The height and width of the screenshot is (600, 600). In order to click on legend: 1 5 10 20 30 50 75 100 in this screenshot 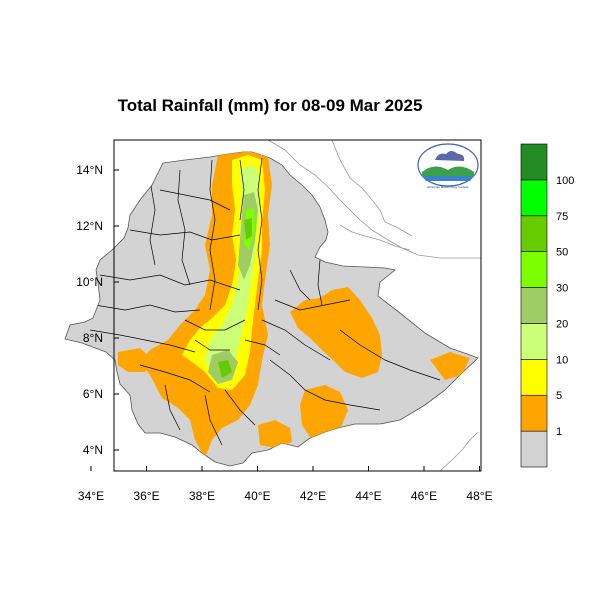, I will do `click(547, 305)`.